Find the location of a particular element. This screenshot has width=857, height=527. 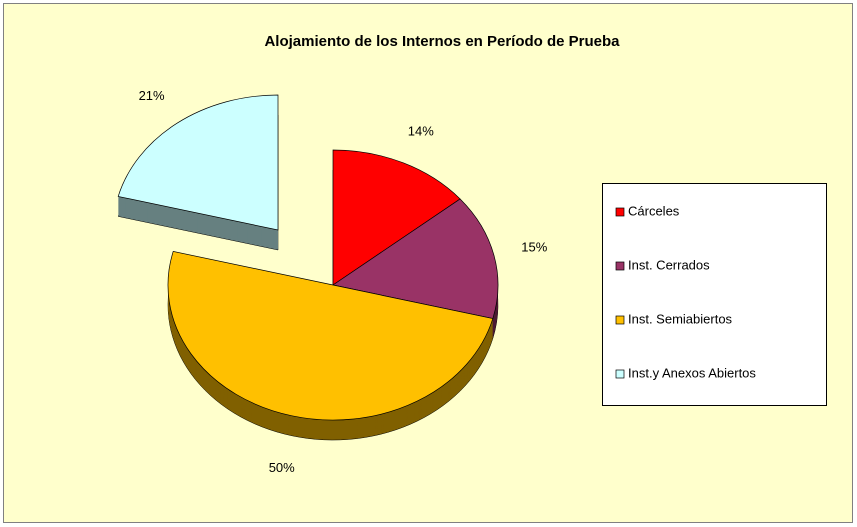

legend-label: Inst. Cerrados is located at coordinates (669, 264).